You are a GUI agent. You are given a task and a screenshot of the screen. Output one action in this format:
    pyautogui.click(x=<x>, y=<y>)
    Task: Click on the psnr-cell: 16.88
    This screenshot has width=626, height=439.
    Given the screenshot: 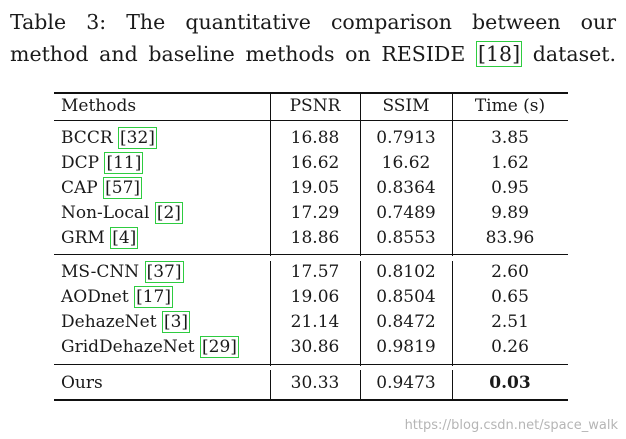 What is the action you would take?
    pyautogui.click(x=315, y=138)
    